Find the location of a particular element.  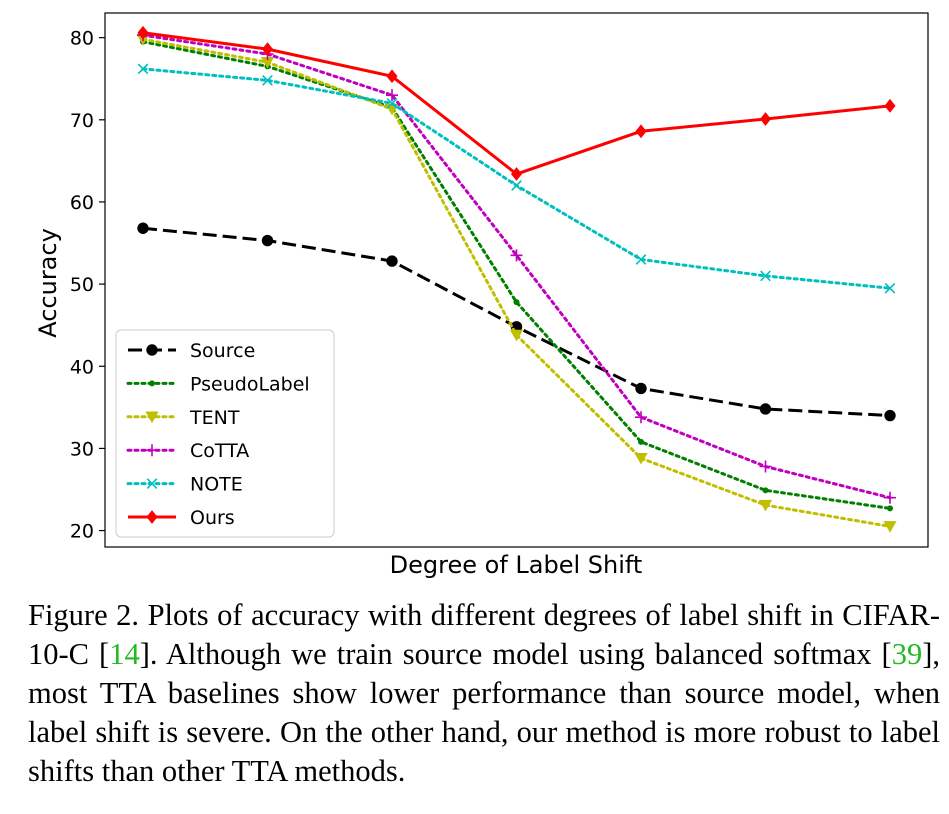

legend-label: PseudoLabel is located at coordinates (250, 384).